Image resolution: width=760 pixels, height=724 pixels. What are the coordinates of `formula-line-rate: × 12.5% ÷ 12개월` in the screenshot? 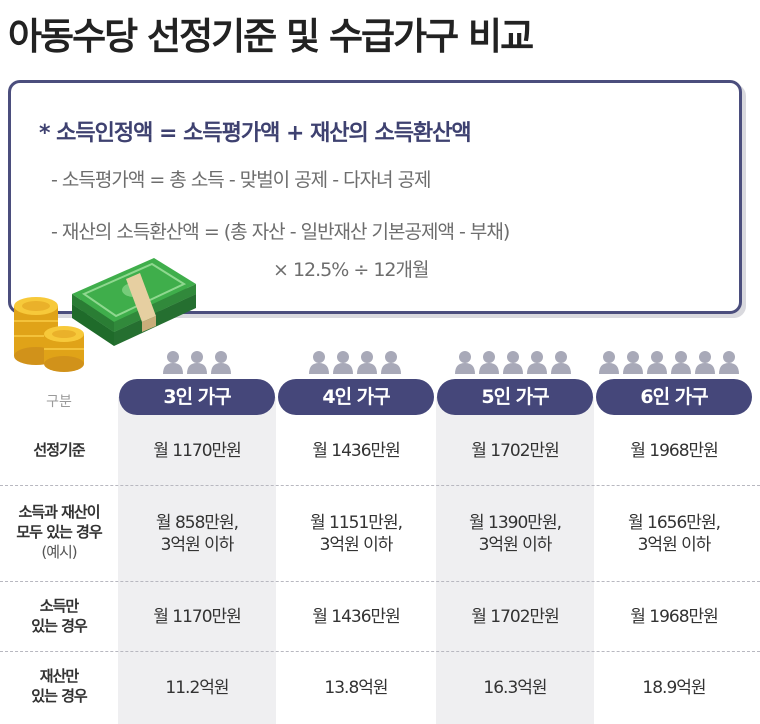 It's located at (351, 270).